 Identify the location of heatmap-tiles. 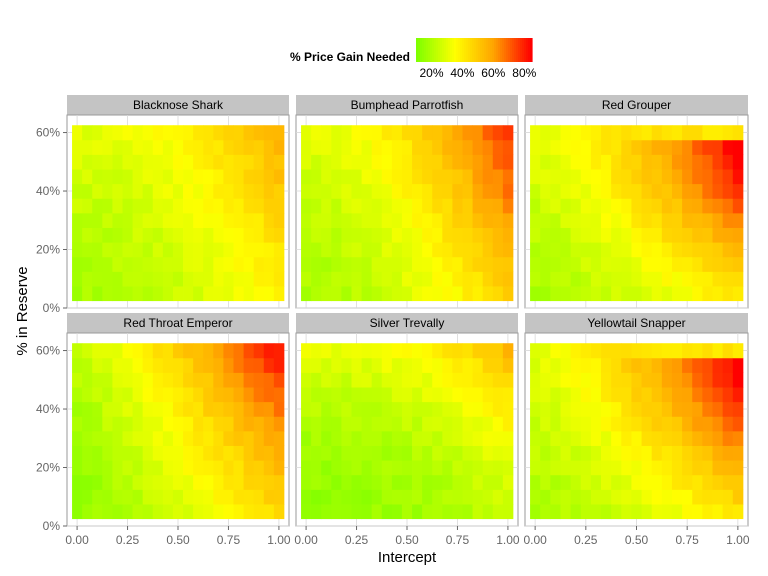
(637, 213).